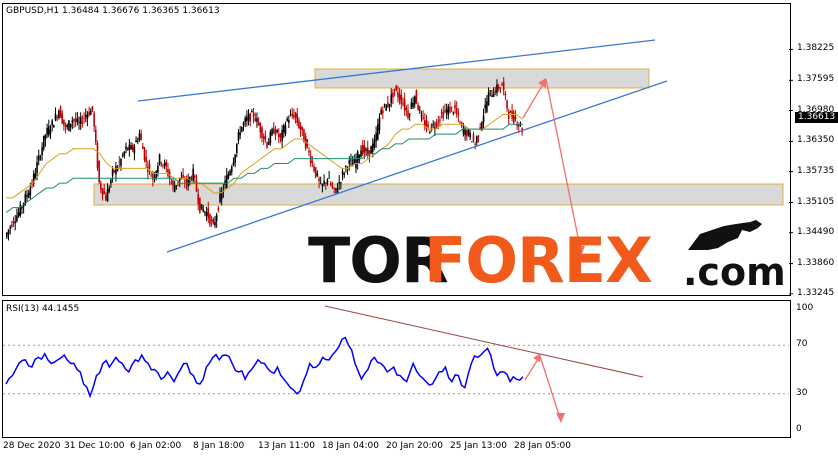  What do you see at coordinates (484, 341) in the screenshot?
I see `rsi-trend-line` at bounding box center [484, 341].